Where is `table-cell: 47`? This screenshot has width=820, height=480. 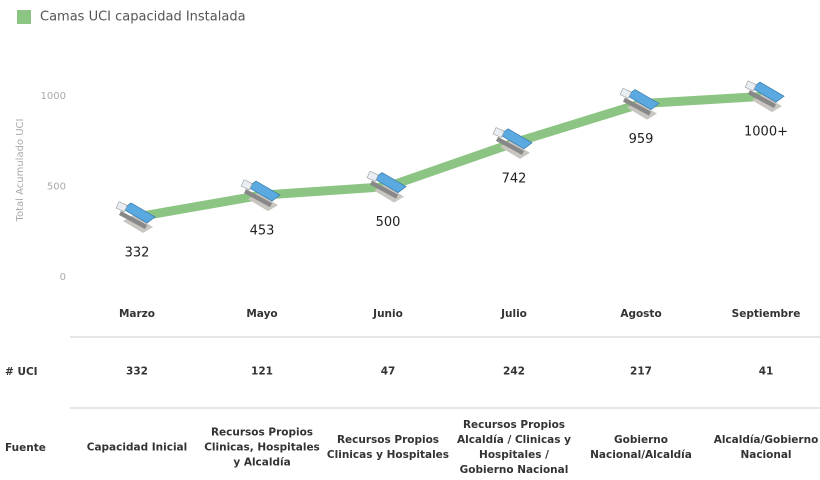
table-cell: 47 is located at coordinates (388, 371).